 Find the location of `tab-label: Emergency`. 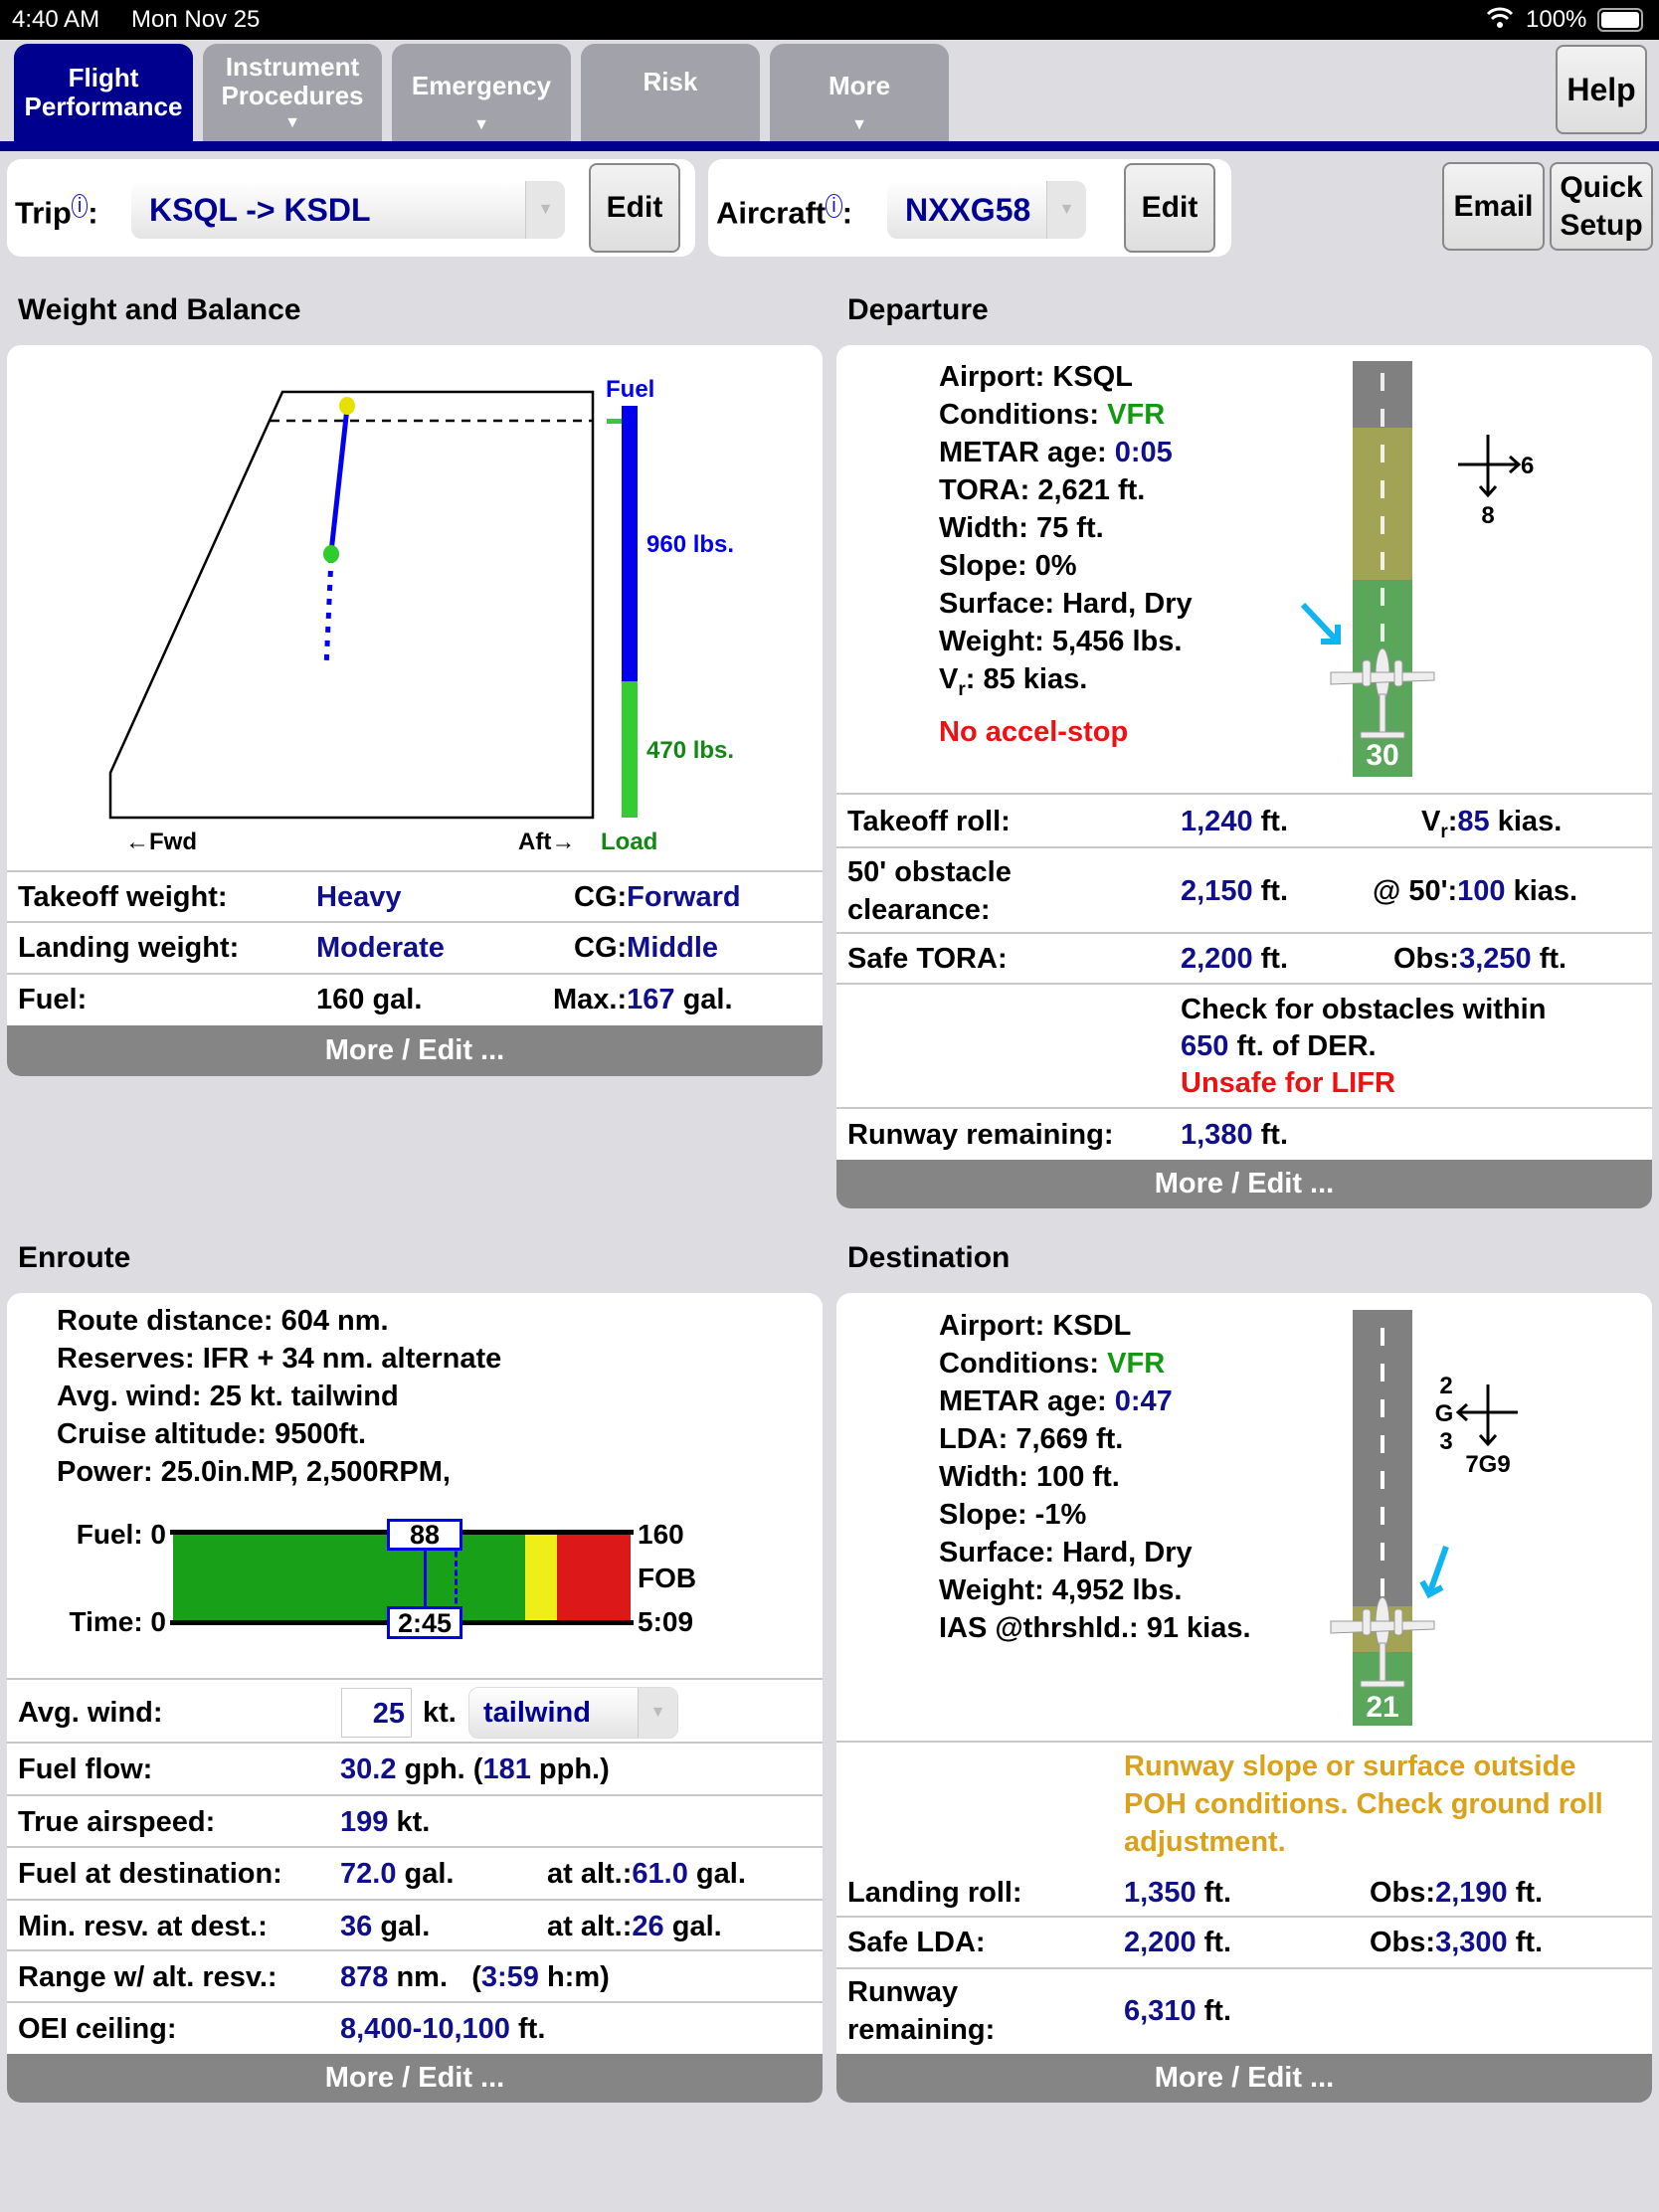

tab-label: Emergency is located at coordinates (481, 85).